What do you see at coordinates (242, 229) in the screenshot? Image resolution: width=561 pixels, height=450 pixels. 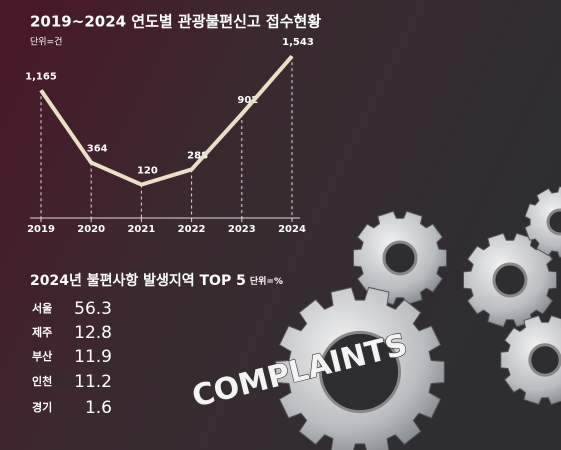 I see `x-tick-label: 2023` at bounding box center [242, 229].